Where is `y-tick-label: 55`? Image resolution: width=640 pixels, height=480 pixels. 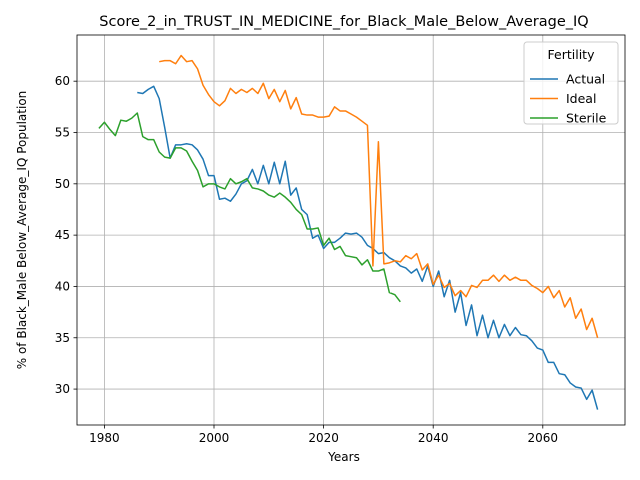
y-tick-label: 55 is located at coordinates (62, 133).